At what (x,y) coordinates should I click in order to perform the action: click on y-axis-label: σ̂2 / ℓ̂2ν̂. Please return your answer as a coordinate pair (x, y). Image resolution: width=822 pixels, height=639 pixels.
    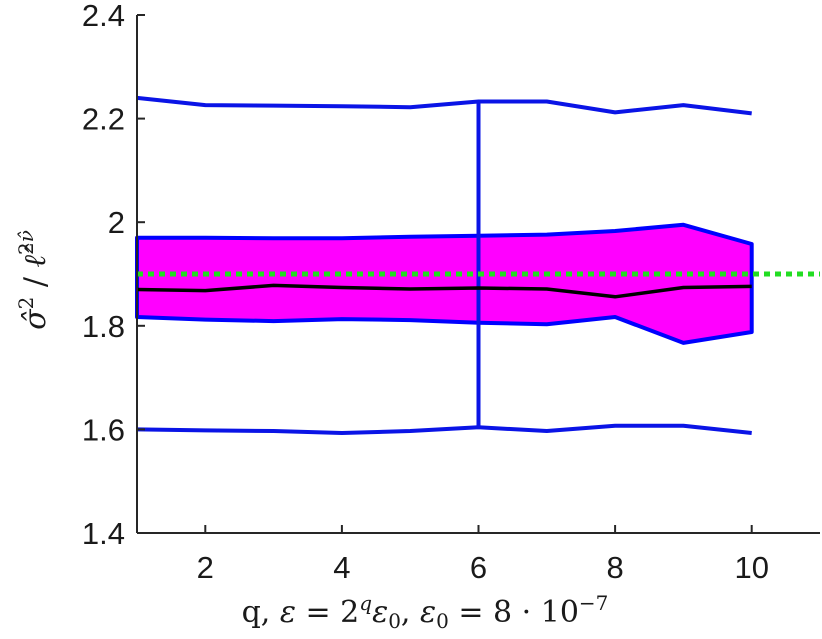
    Looking at the image, I should click on (33, 280).